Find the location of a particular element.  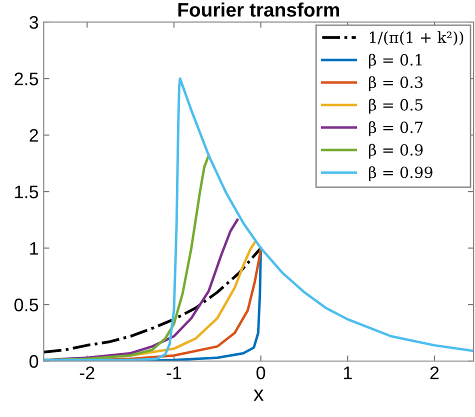

x-tick-label: 0 is located at coordinates (261, 373).